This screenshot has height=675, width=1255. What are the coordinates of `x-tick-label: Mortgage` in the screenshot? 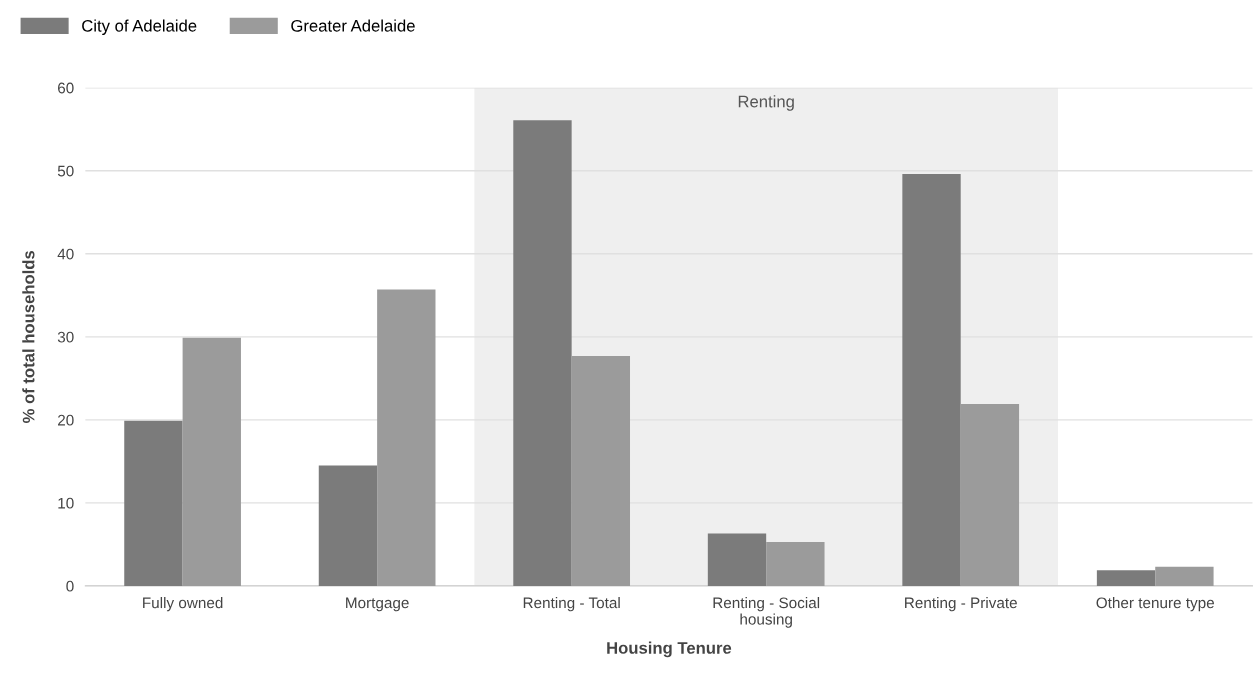 It's located at (377, 604).